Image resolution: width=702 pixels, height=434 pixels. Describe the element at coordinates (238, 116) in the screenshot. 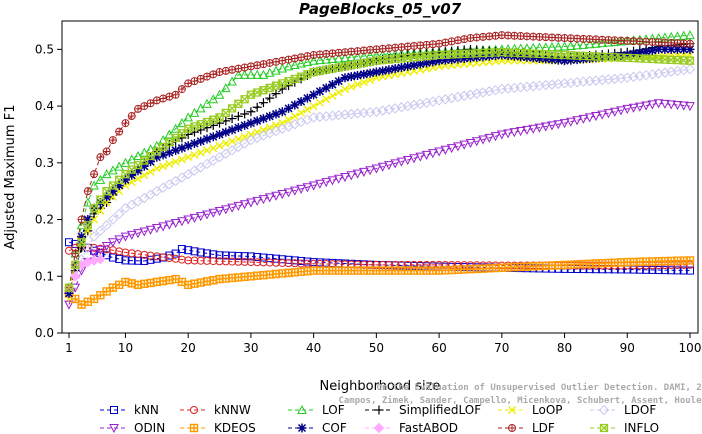

I see `point-simplifiedlof` at that location.